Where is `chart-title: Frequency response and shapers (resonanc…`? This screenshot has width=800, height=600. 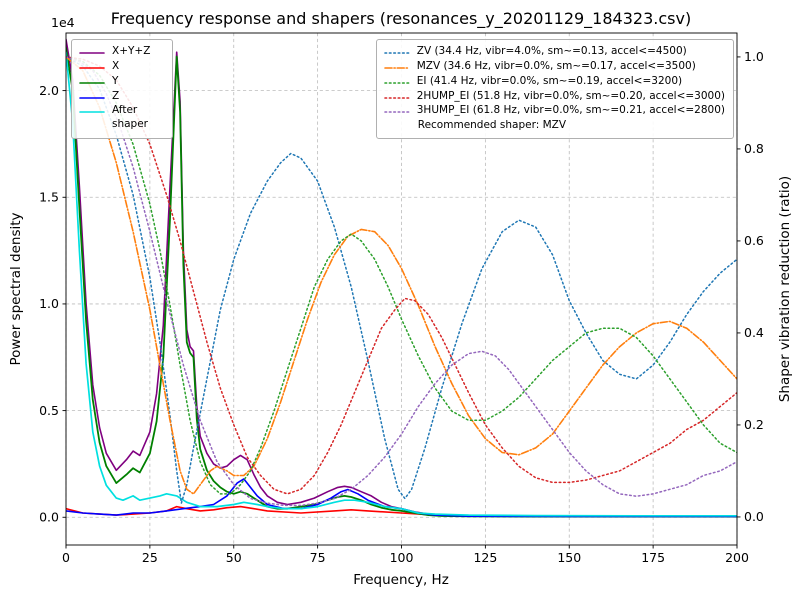 chart-title: Frequency response and shapers (resonanc… is located at coordinates (401, 18).